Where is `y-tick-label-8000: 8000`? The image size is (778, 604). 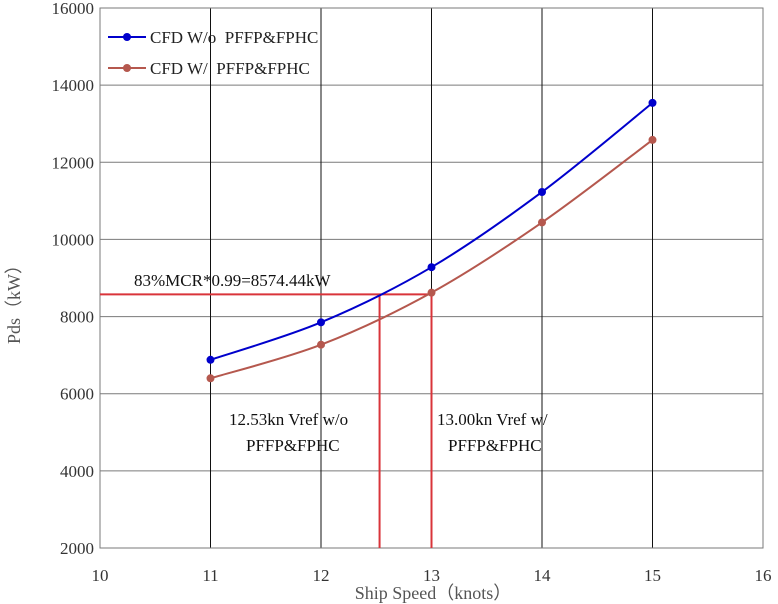
y-tick-label-8000: 8000 is located at coordinates (77, 317).